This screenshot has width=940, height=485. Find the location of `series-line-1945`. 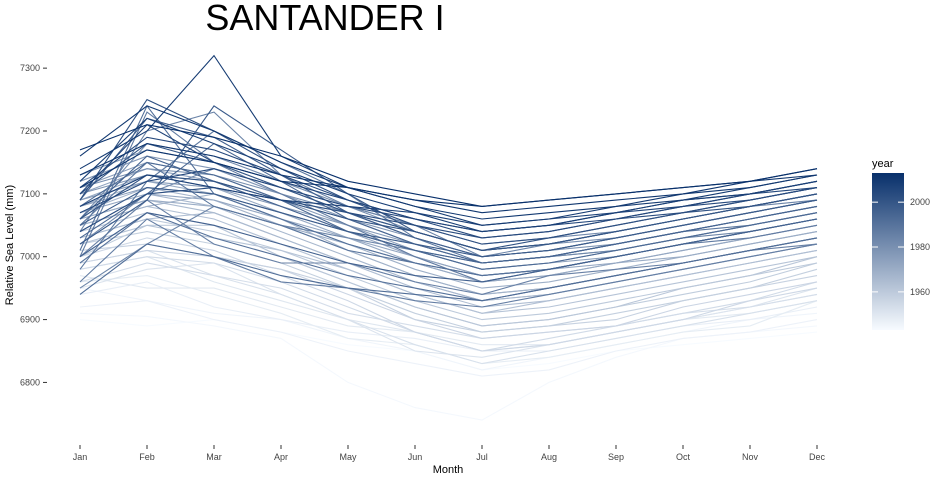

series-line-1945 is located at coordinates (448, 329).